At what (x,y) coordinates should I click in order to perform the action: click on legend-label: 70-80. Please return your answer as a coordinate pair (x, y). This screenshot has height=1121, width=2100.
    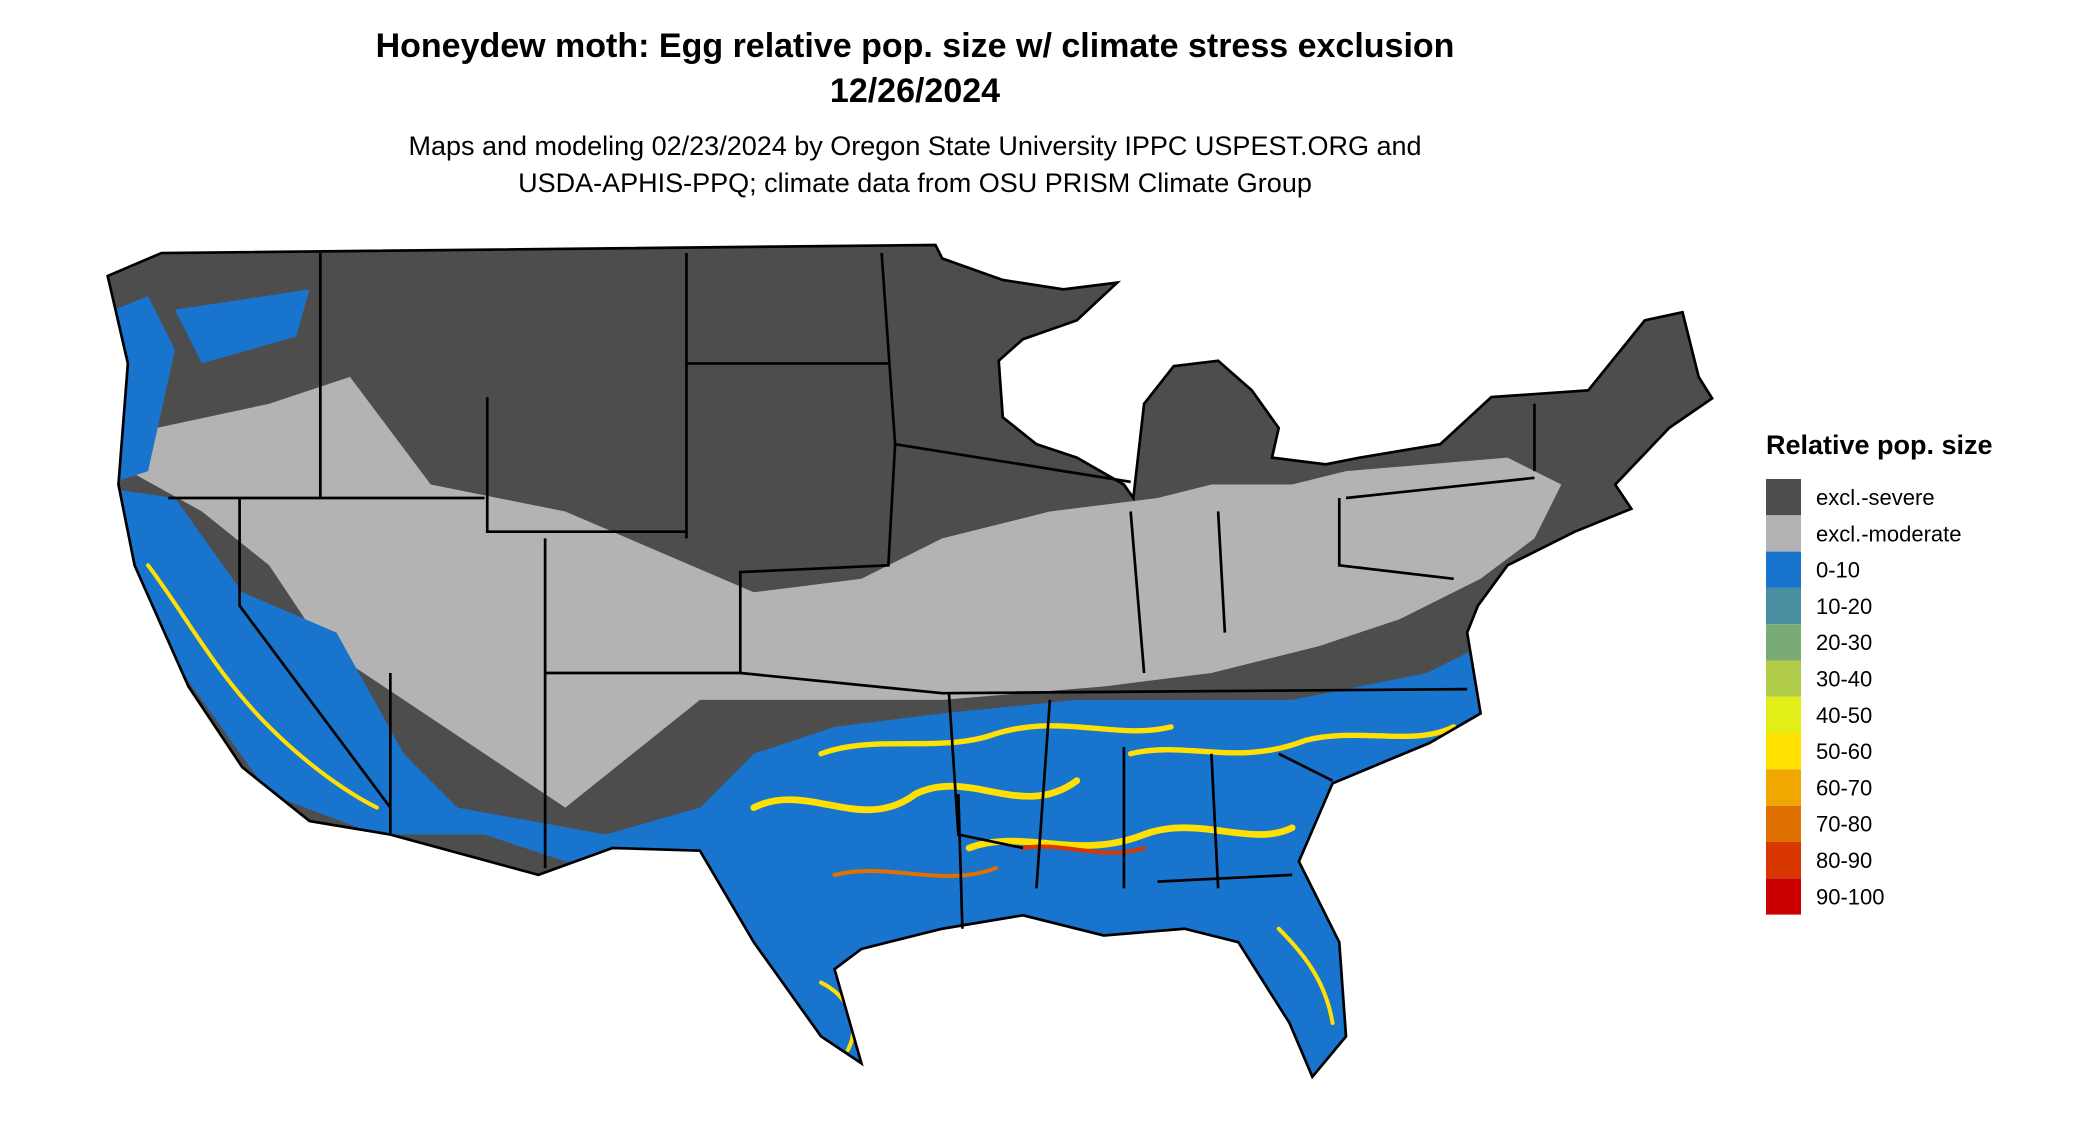
    Looking at the image, I should click on (1844, 824).